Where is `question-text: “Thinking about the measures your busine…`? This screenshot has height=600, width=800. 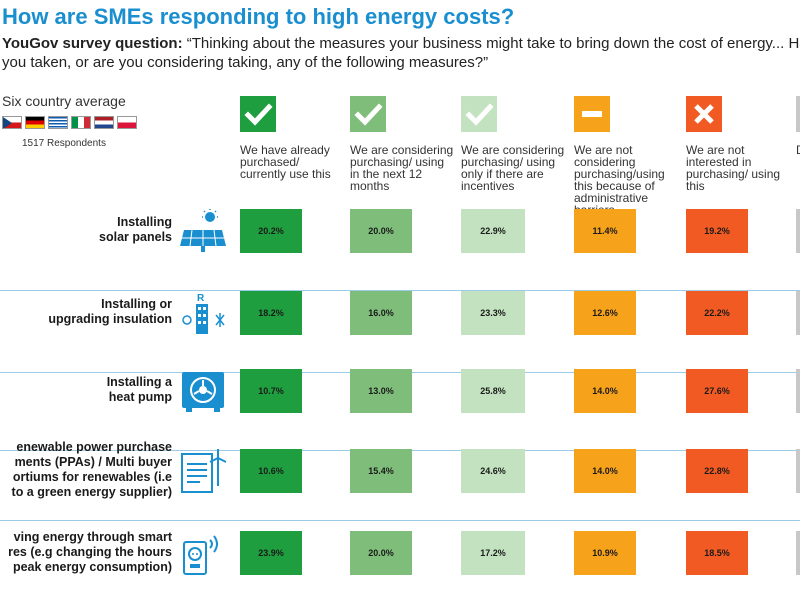
question-text: “Thinking about the measures your busine… is located at coordinates (401, 53).